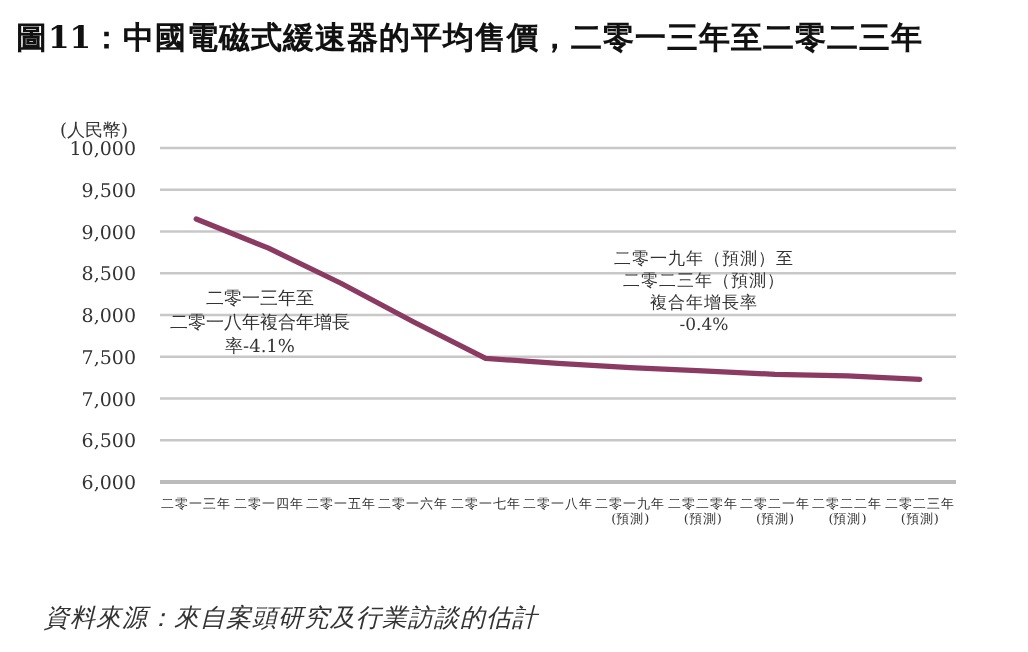  I want to click on annotation: 二零二三年（預測）, so click(704, 282).